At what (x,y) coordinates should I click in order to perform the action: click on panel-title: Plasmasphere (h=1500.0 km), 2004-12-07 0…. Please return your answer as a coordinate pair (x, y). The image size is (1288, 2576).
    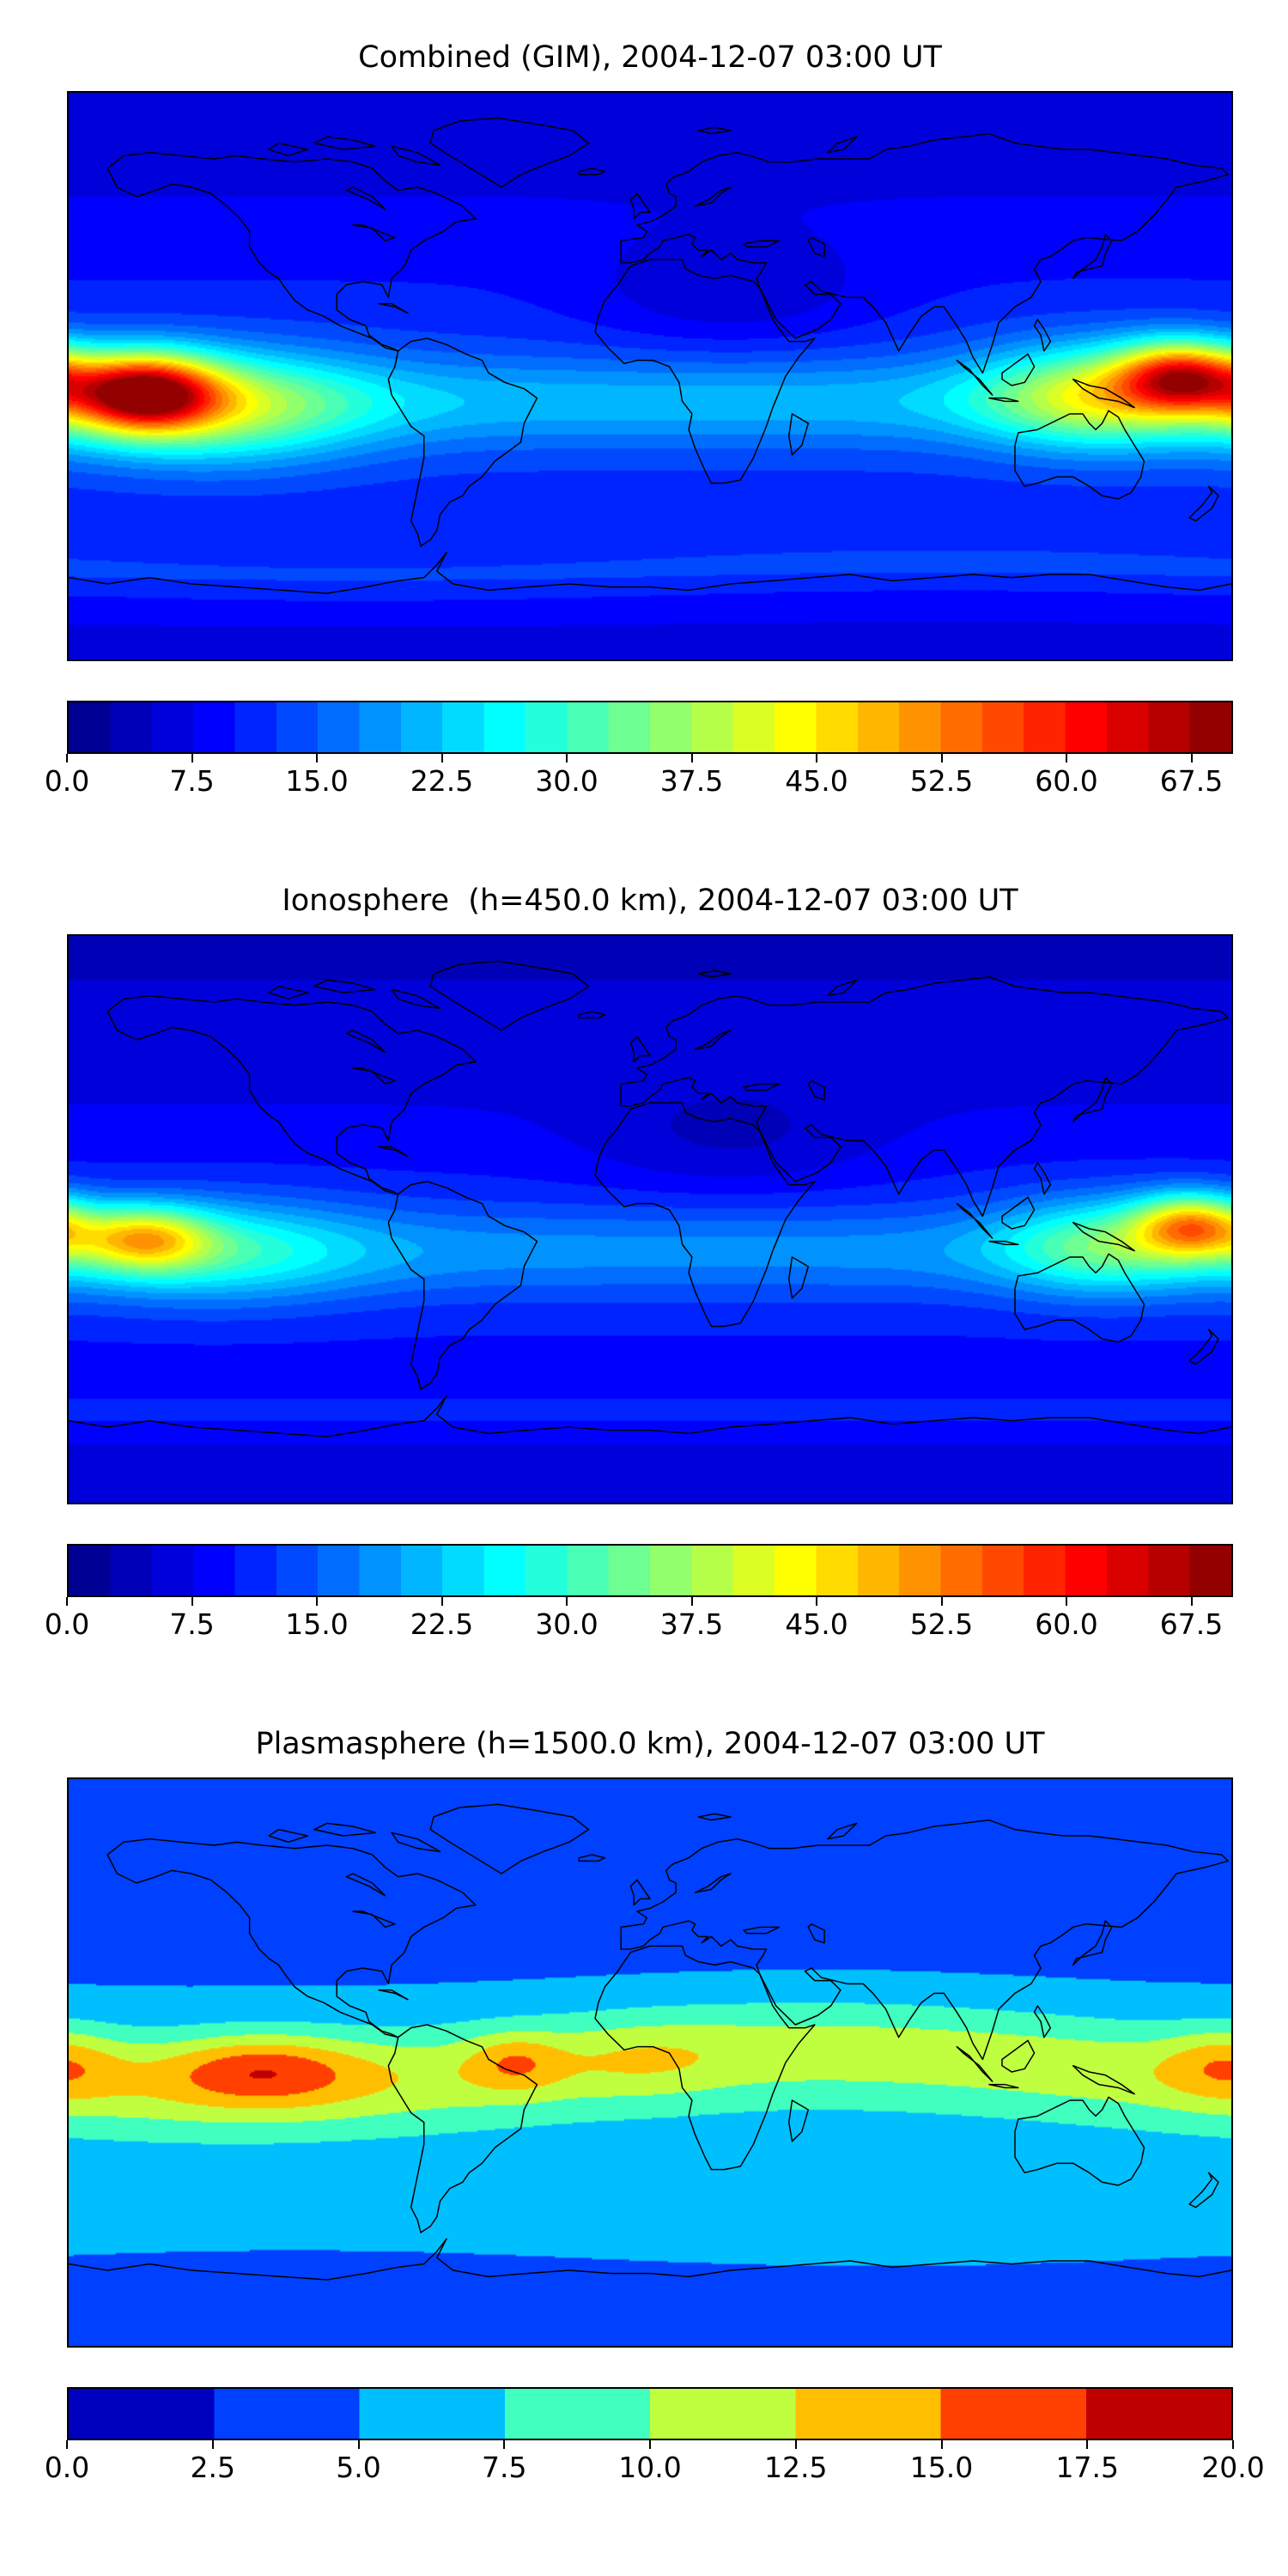
    Looking at the image, I should click on (650, 1744).